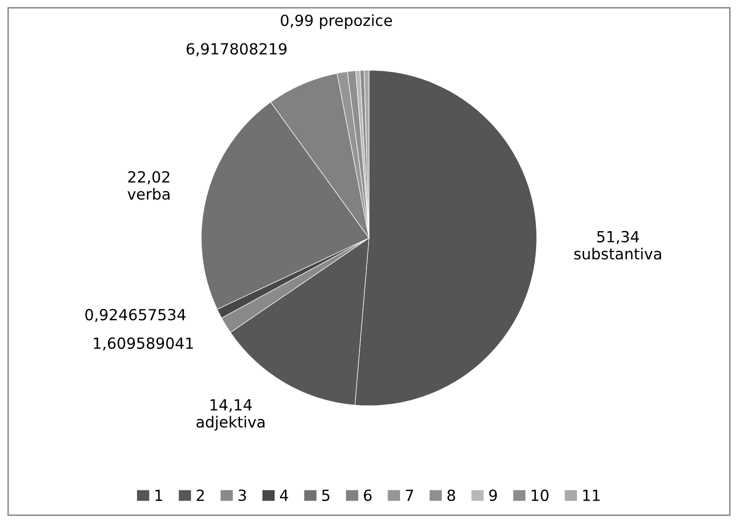  I want to click on legend-label: 9, so click(493, 496).